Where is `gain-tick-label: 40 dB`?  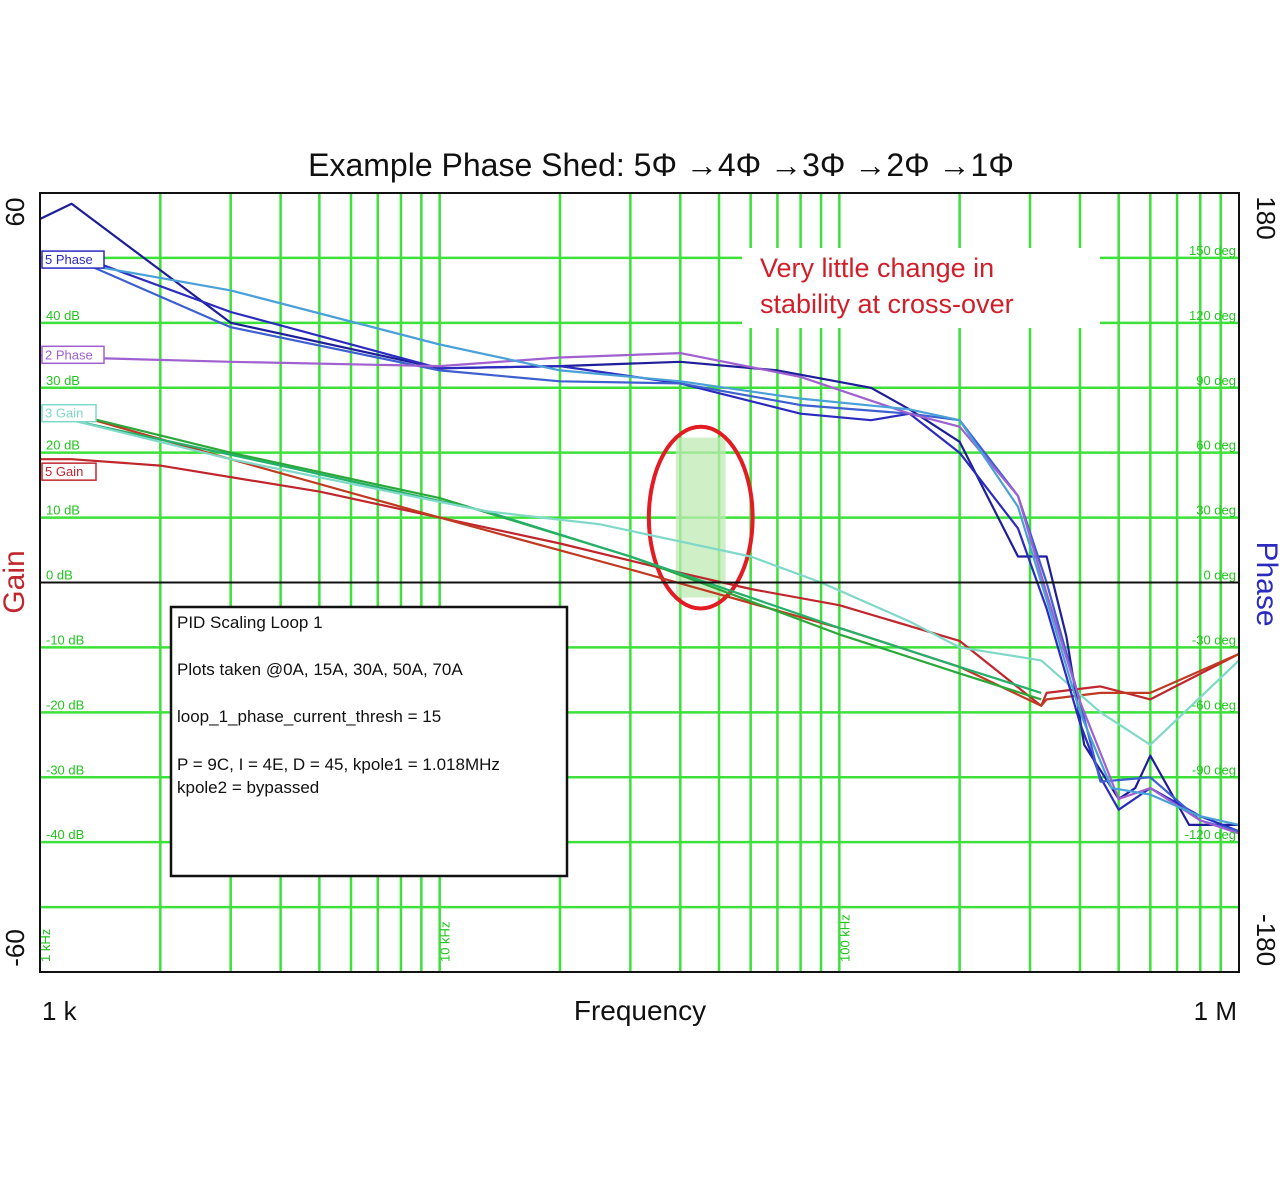
gain-tick-label: 40 dB is located at coordinates (63, 315).